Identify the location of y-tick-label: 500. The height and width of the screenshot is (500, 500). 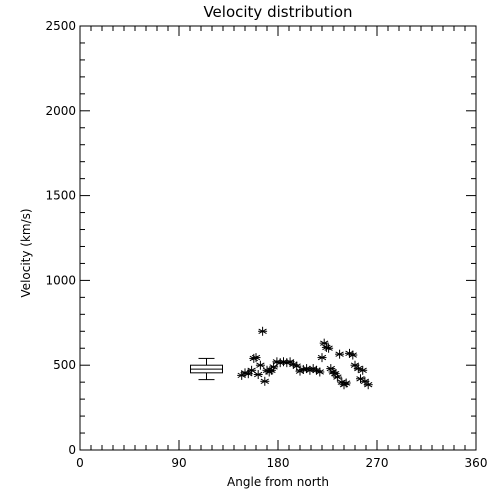
(64, 365).